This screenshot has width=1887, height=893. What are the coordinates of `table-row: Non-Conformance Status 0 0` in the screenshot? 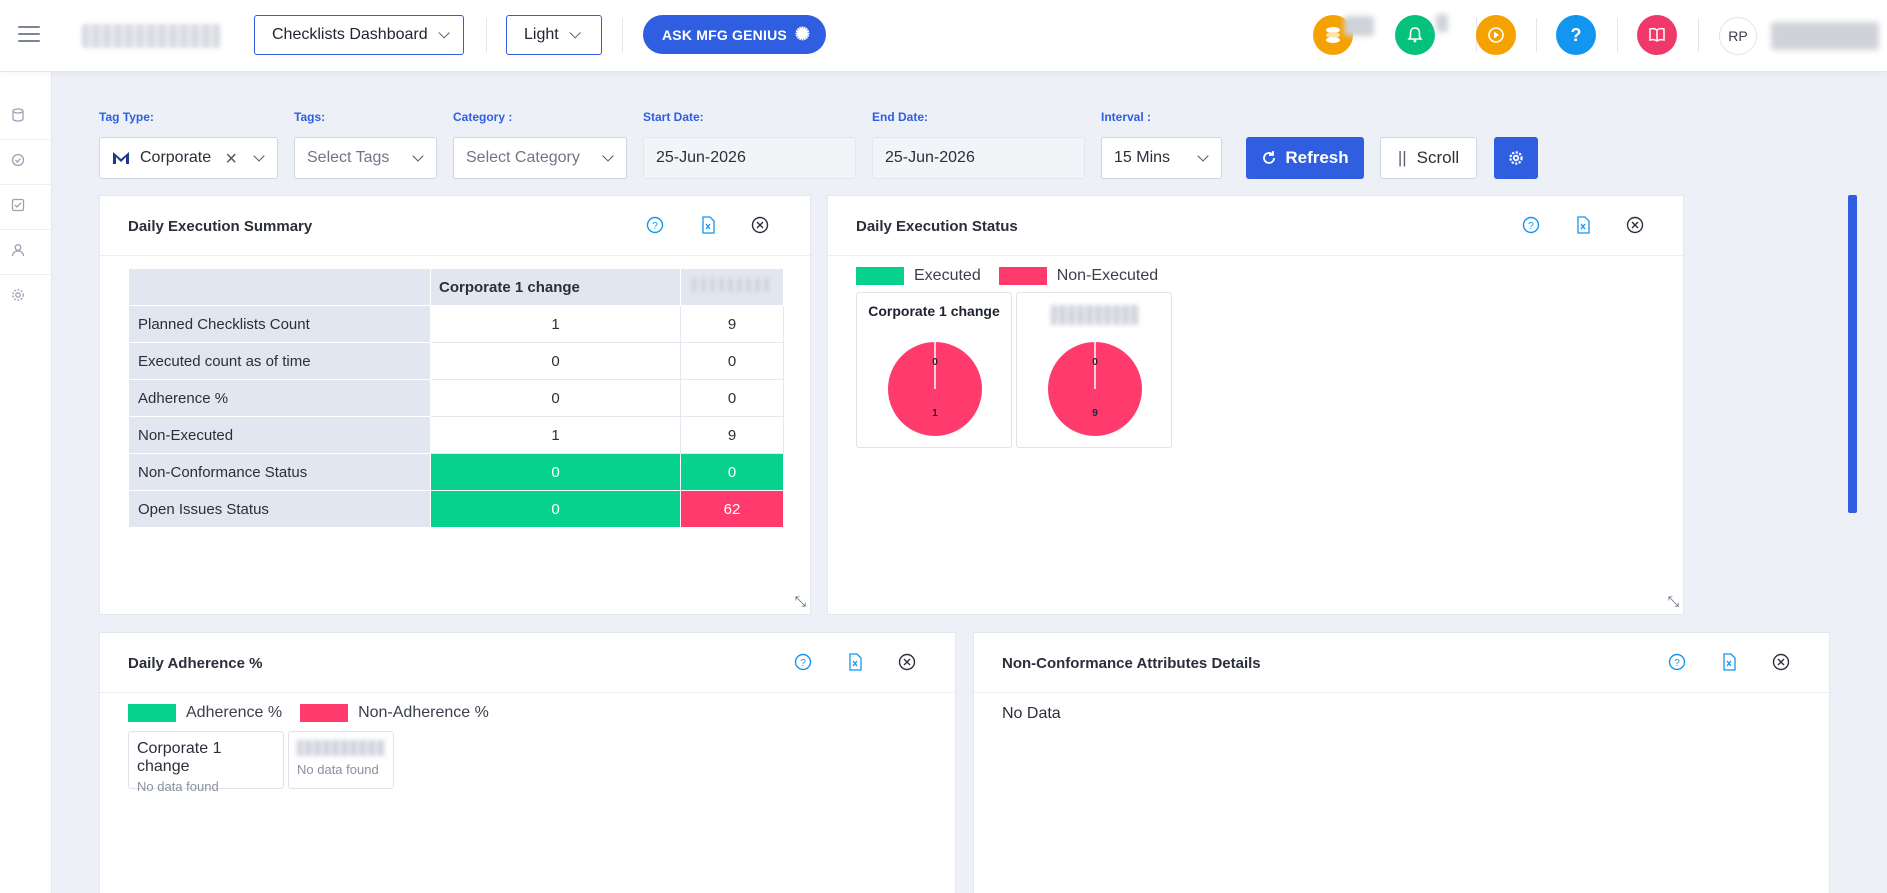 It's located at (456, 472).